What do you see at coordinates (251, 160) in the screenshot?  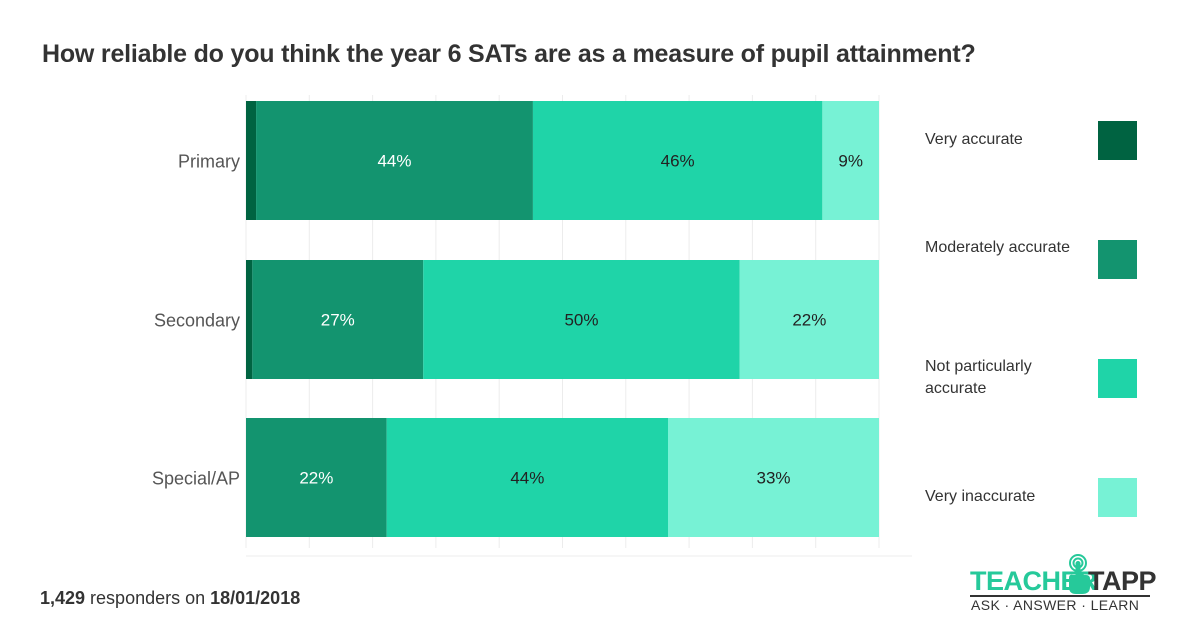 I see `bar-segment-primary-very-accurate` at bounding box center [251, 160].